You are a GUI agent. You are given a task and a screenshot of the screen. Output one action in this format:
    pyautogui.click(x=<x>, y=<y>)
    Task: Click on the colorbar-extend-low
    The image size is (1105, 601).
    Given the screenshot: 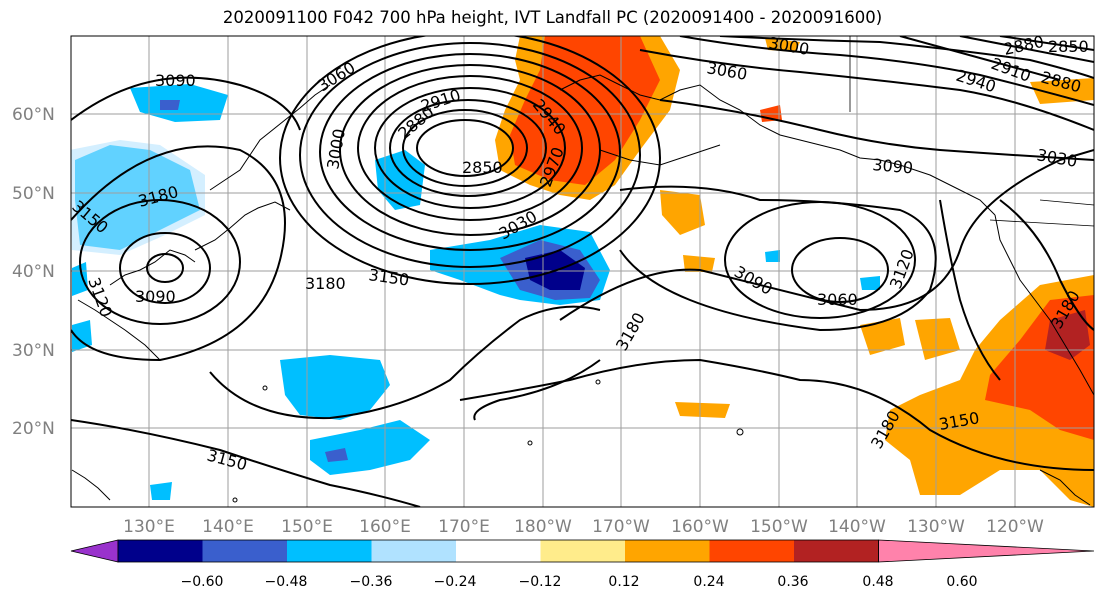 What is the action you would take?
    pyautogui.click(x=94, y=551)
    